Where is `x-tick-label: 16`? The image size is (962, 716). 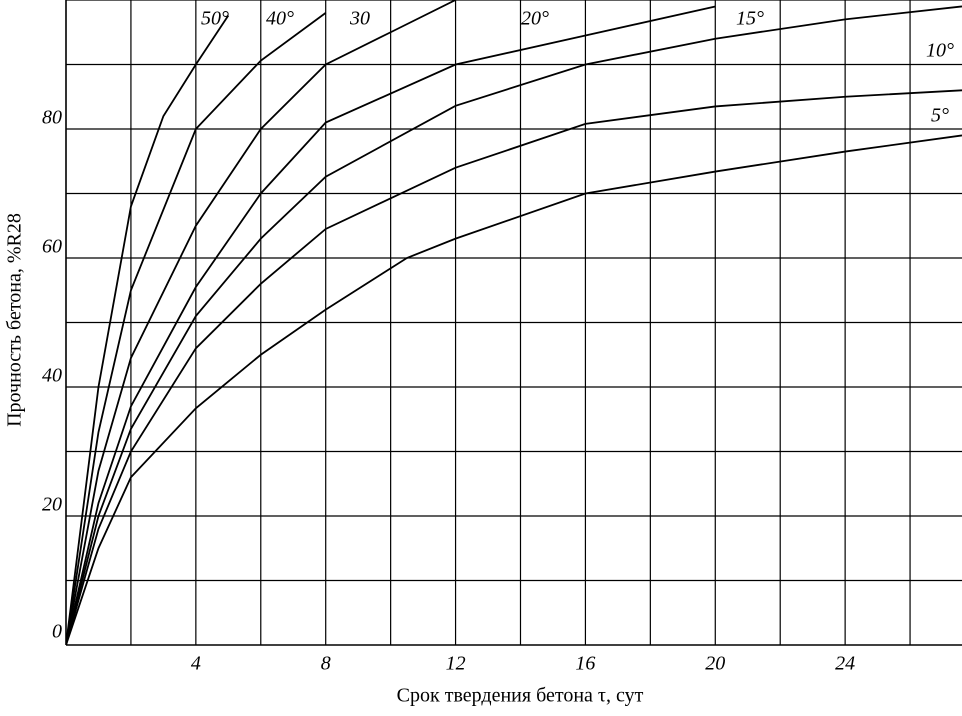 x-tick-label: 16 is located at coordinates (585, 664).